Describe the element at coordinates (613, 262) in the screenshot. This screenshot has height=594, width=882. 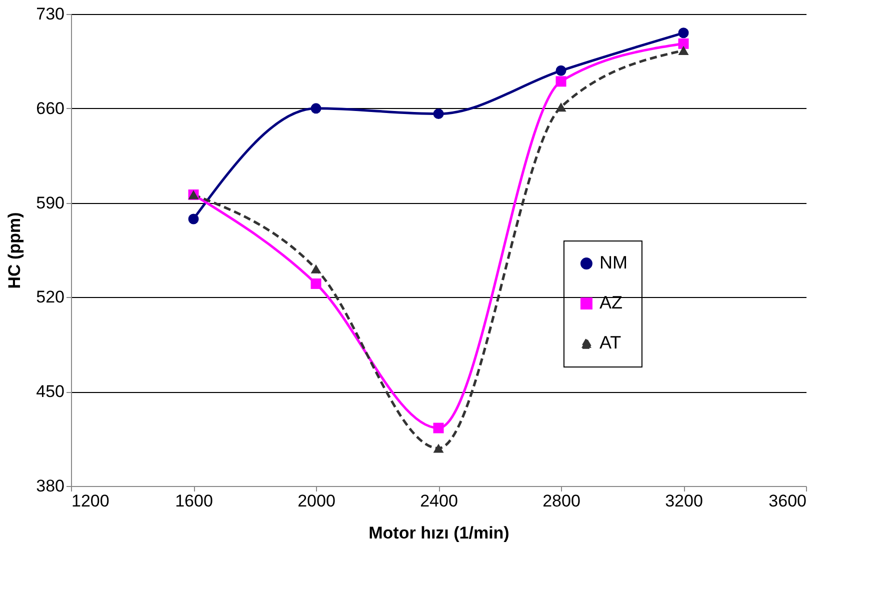
I see `legend-label: NM` at that location.